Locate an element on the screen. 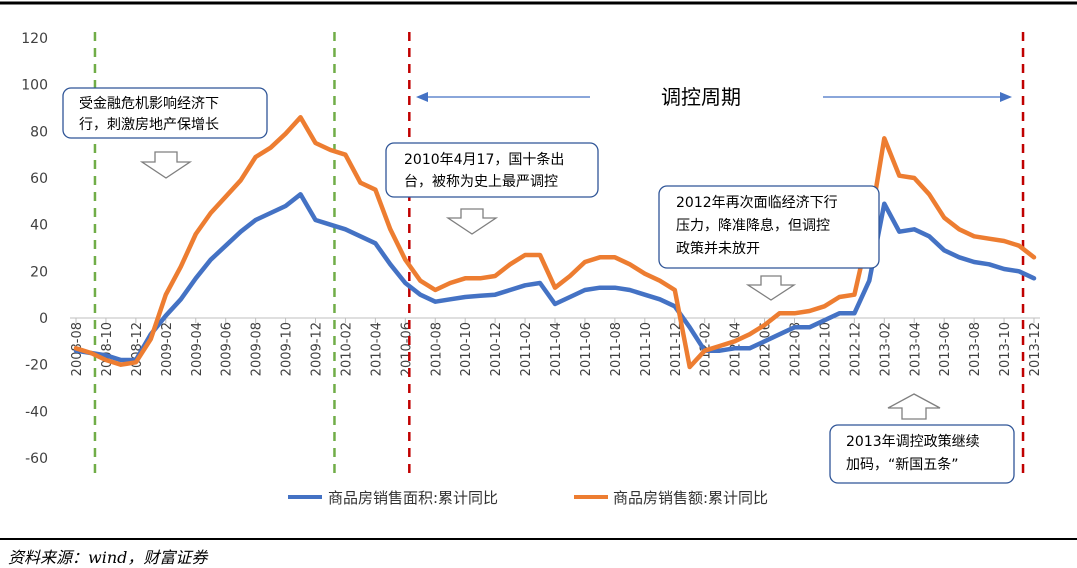  x-tick-label: 2010-02 is located at coordinates (346, 349).